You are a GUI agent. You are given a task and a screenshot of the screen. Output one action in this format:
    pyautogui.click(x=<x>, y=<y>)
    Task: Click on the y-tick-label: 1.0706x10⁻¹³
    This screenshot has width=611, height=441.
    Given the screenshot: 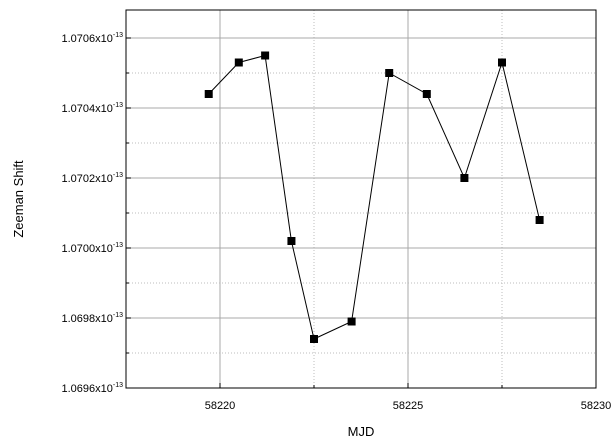 What is the action you would take?
    pyautogui.click(x=92, y=38)
    